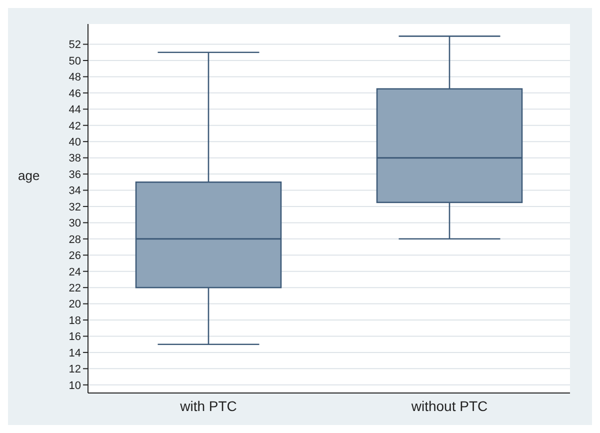  I want to click on y-tick-label: 52, so click(74, 45).